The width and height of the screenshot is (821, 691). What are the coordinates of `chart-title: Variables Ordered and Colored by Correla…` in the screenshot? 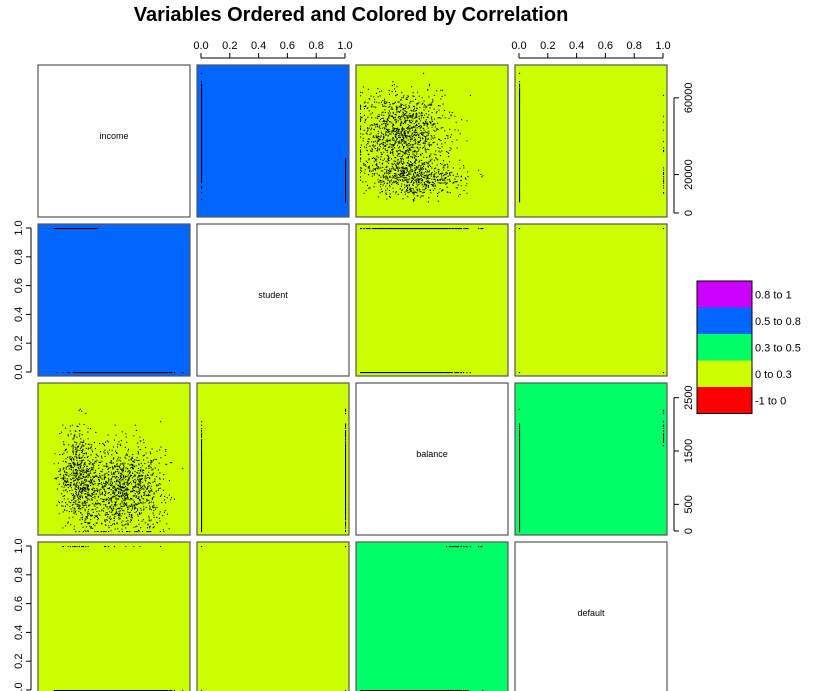 It's located at (351, 15).